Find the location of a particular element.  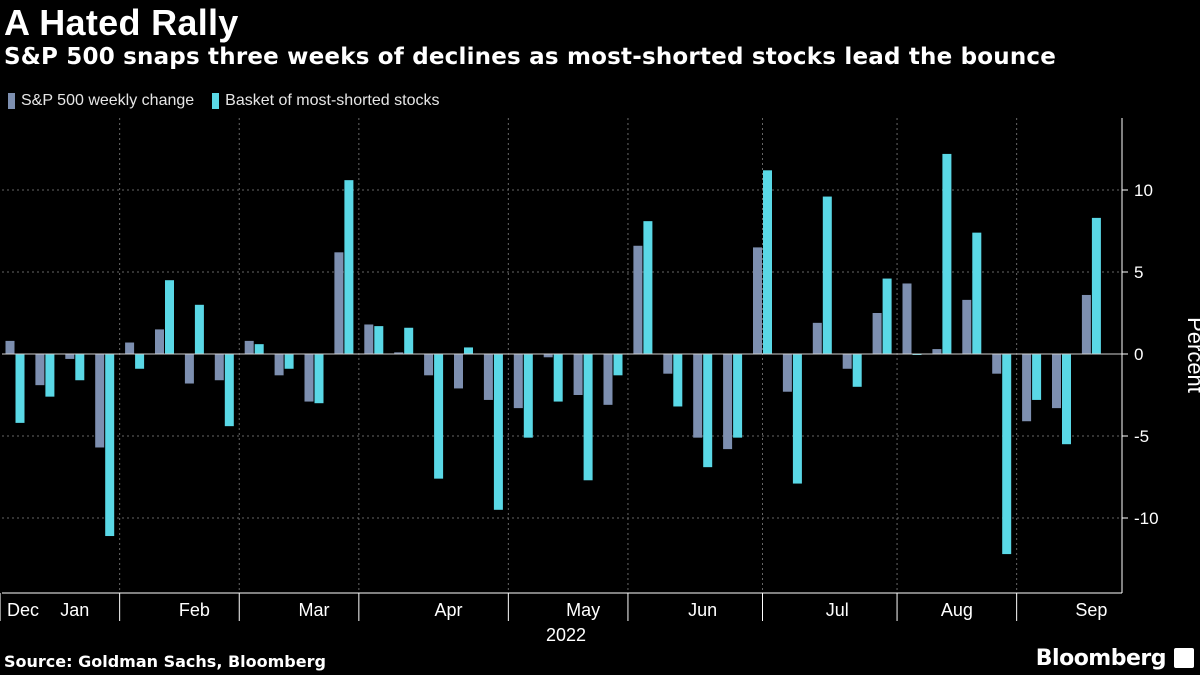

chart-title: A Hated Rally is located at coordinates (121, 22).